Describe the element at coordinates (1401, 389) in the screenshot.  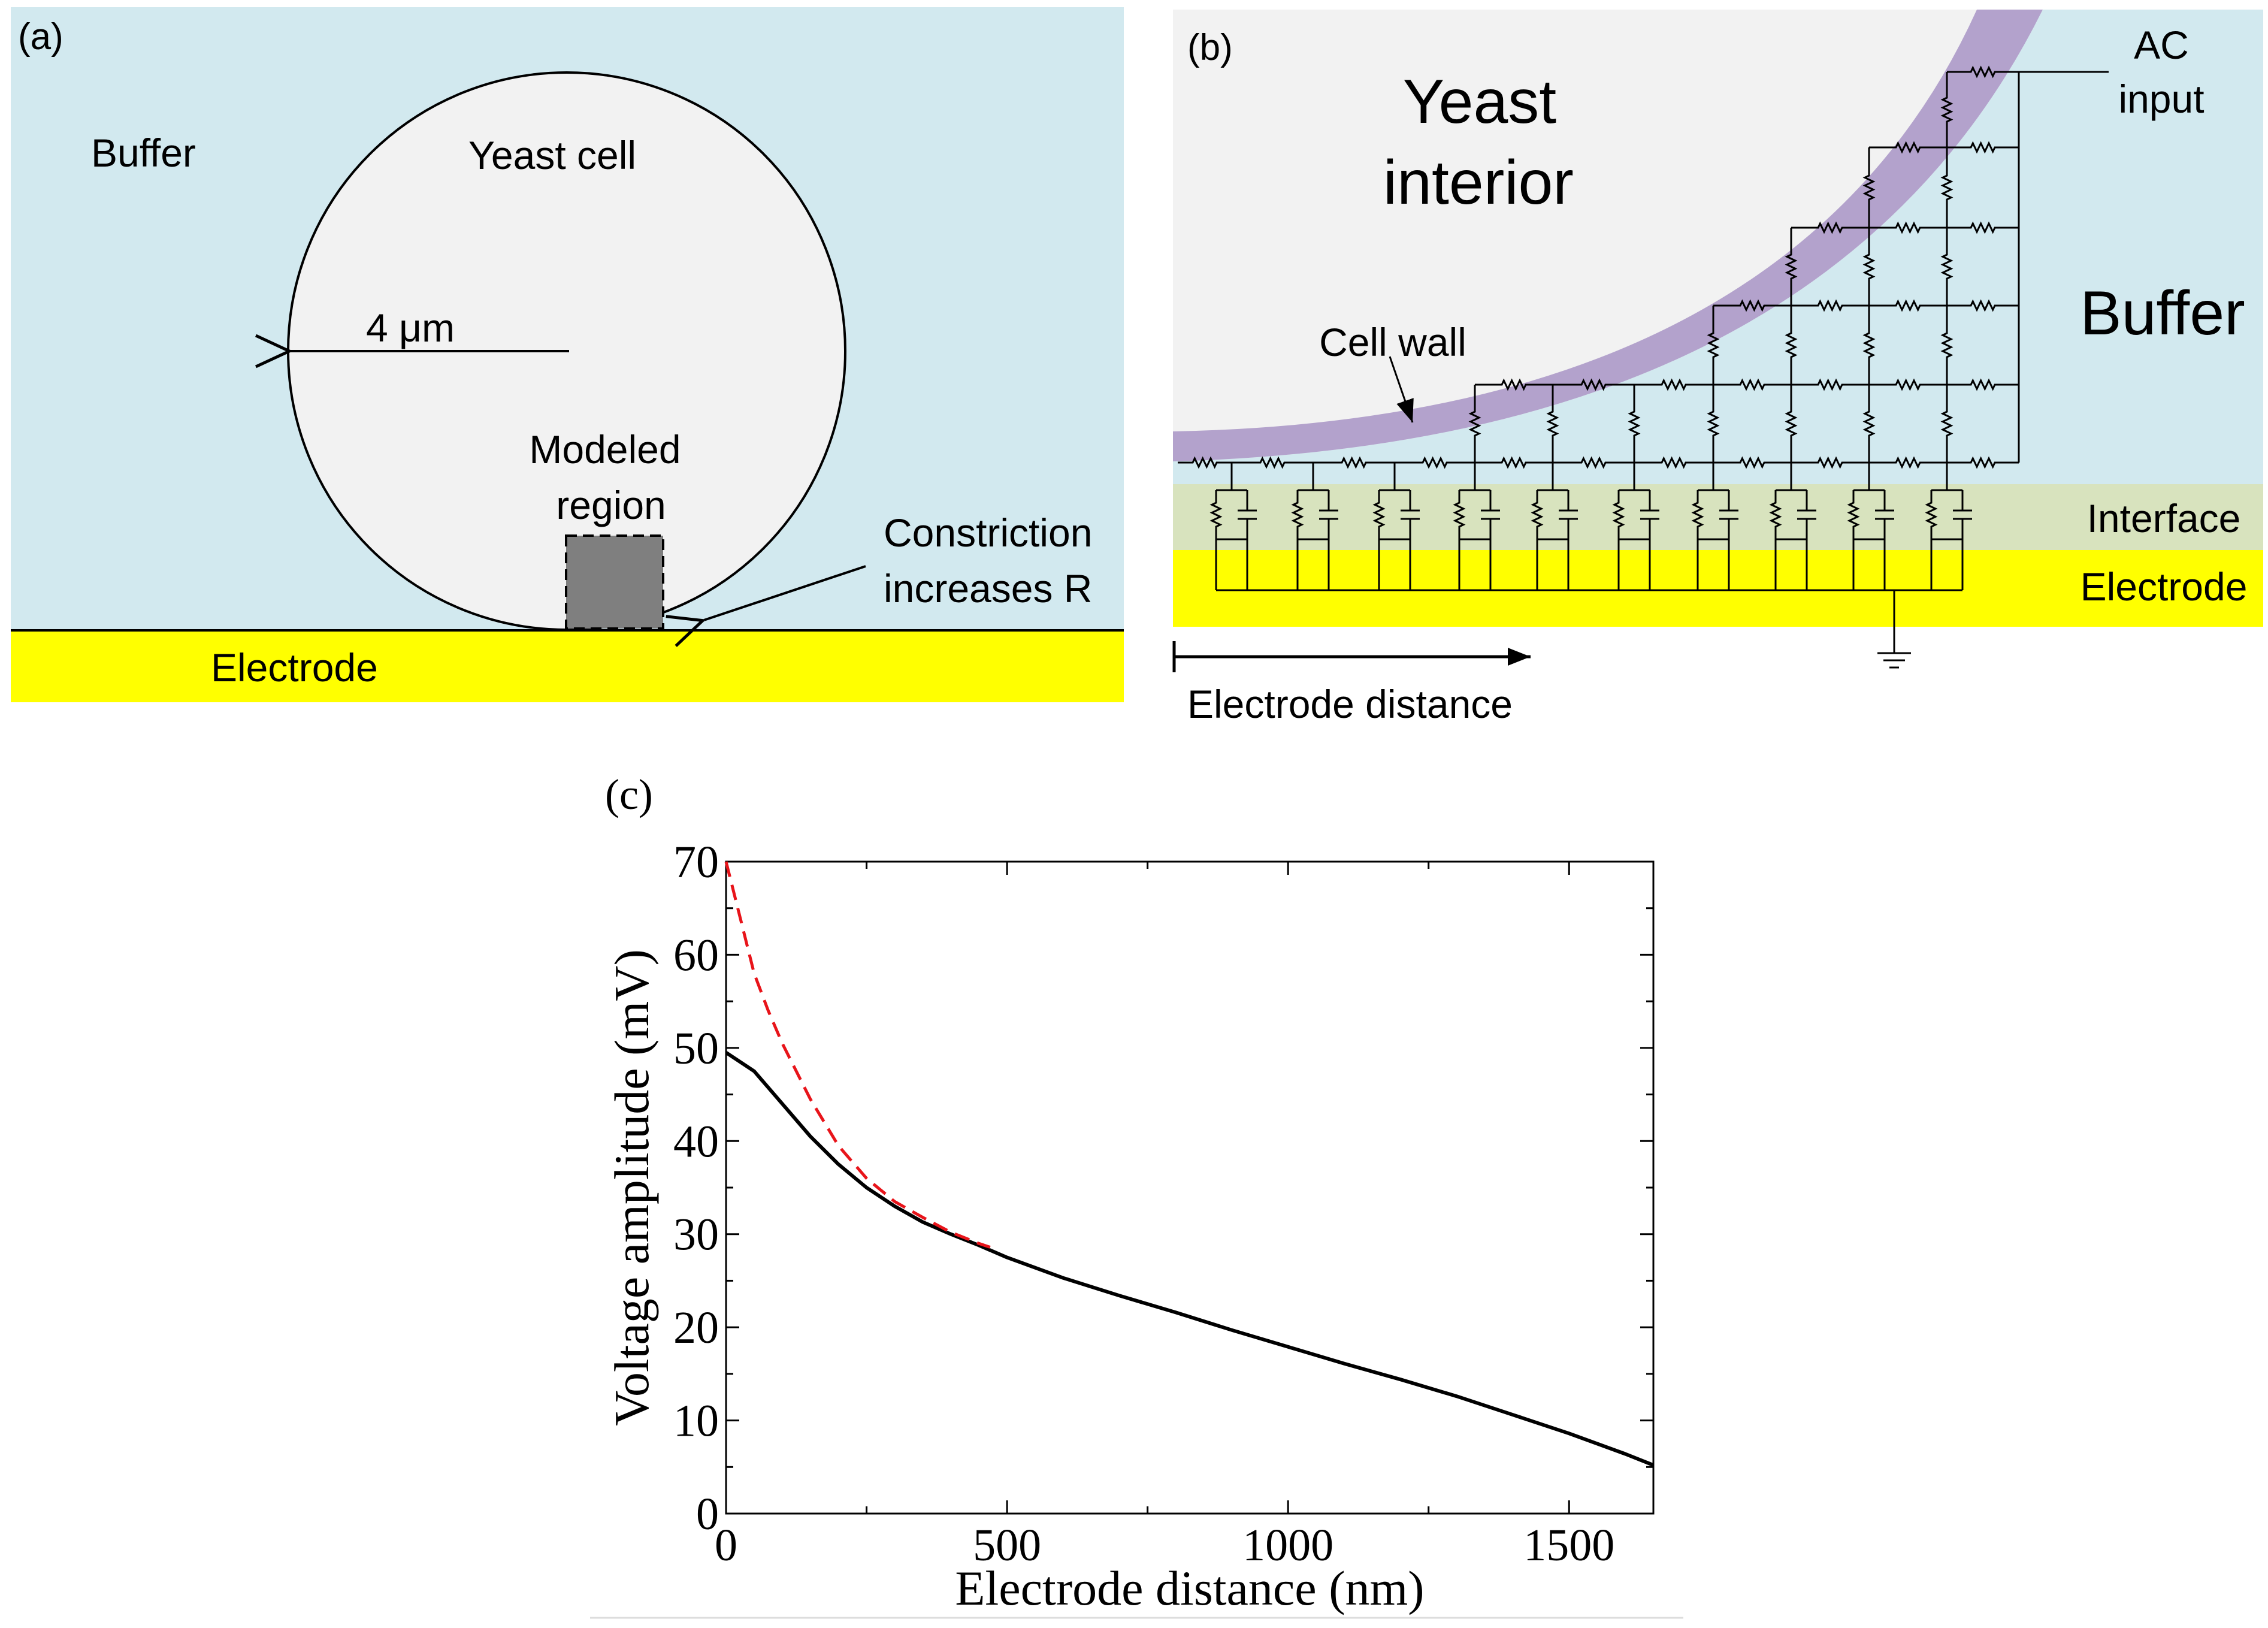
I see `cell-wall-pointer` at that location.